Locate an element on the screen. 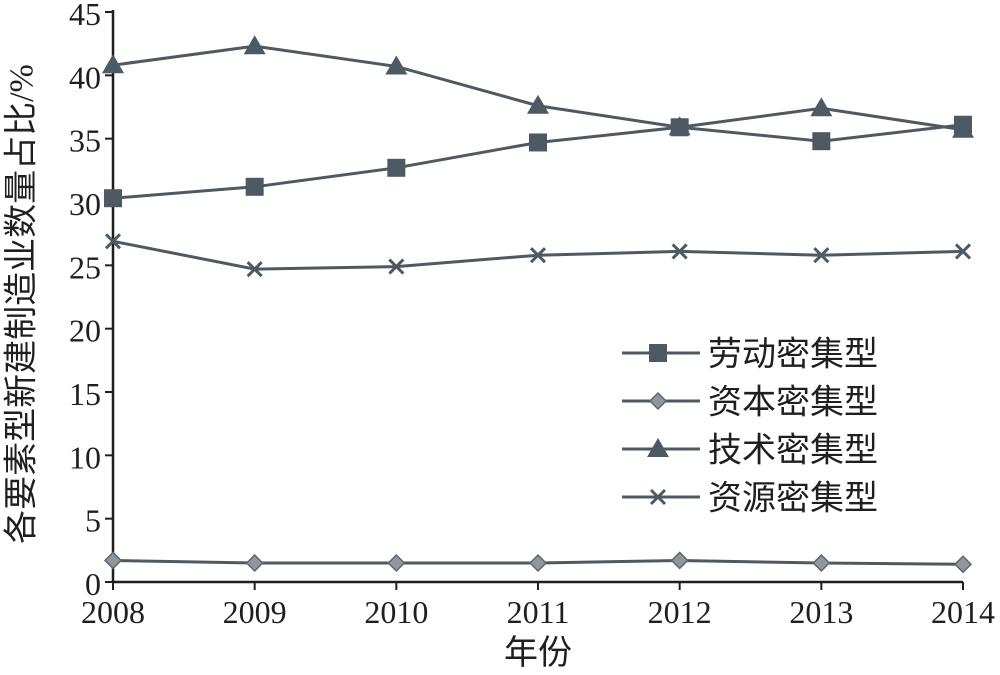  x-tick-label: 2012 is located at coordinates (680, 612).